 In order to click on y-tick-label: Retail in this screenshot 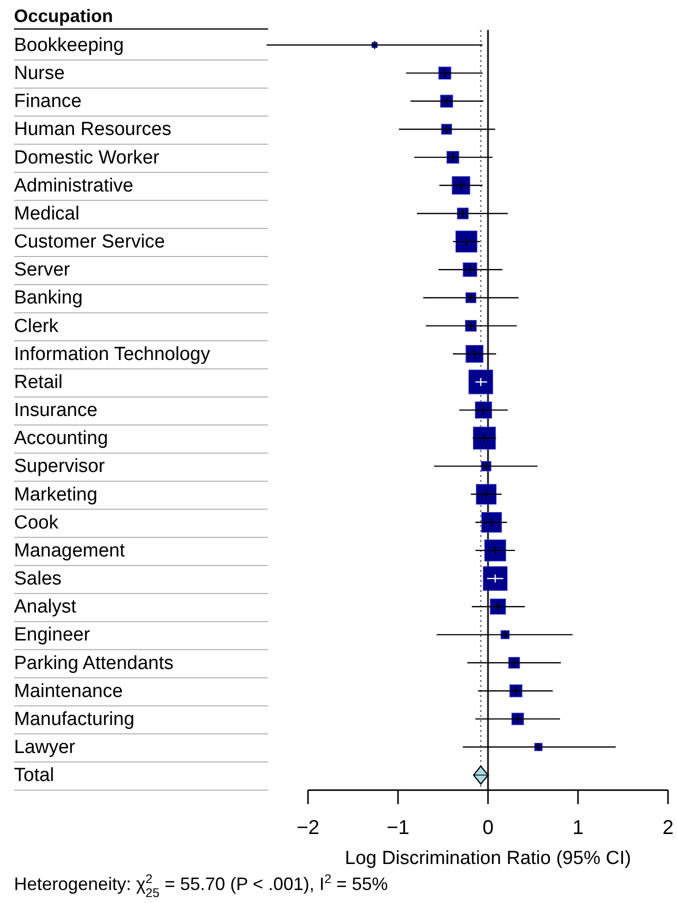, I will do `click(38, 382)`.